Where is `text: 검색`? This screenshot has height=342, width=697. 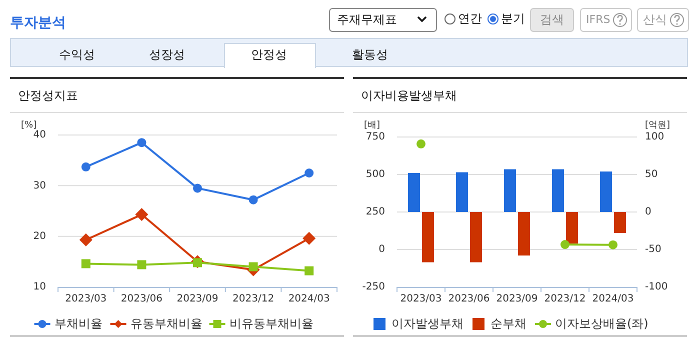 text: 검색 is located at coordinates (552, 19).